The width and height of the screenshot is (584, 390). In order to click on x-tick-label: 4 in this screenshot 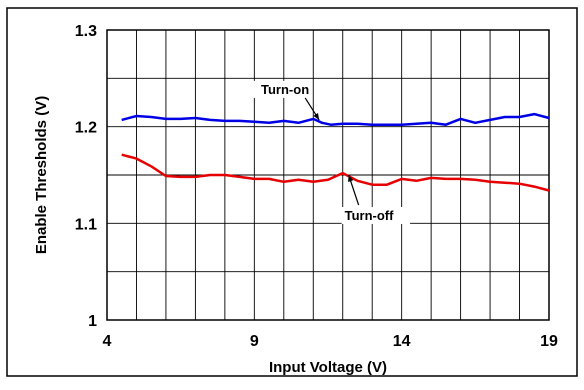, I will do `click(107, 341)`.